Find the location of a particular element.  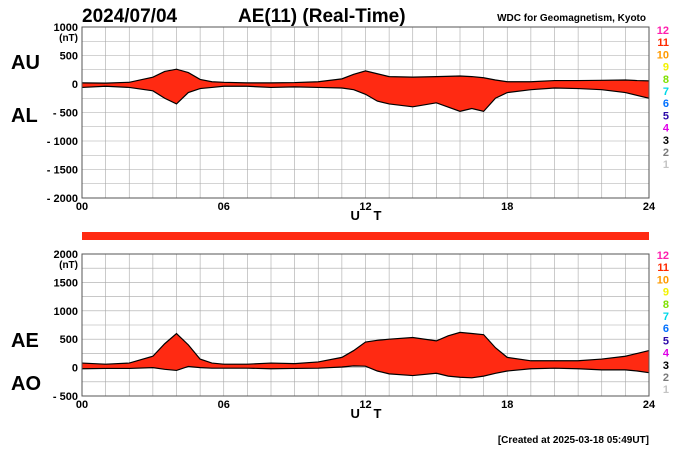

area-au-al is located at coordinates (365, 90).